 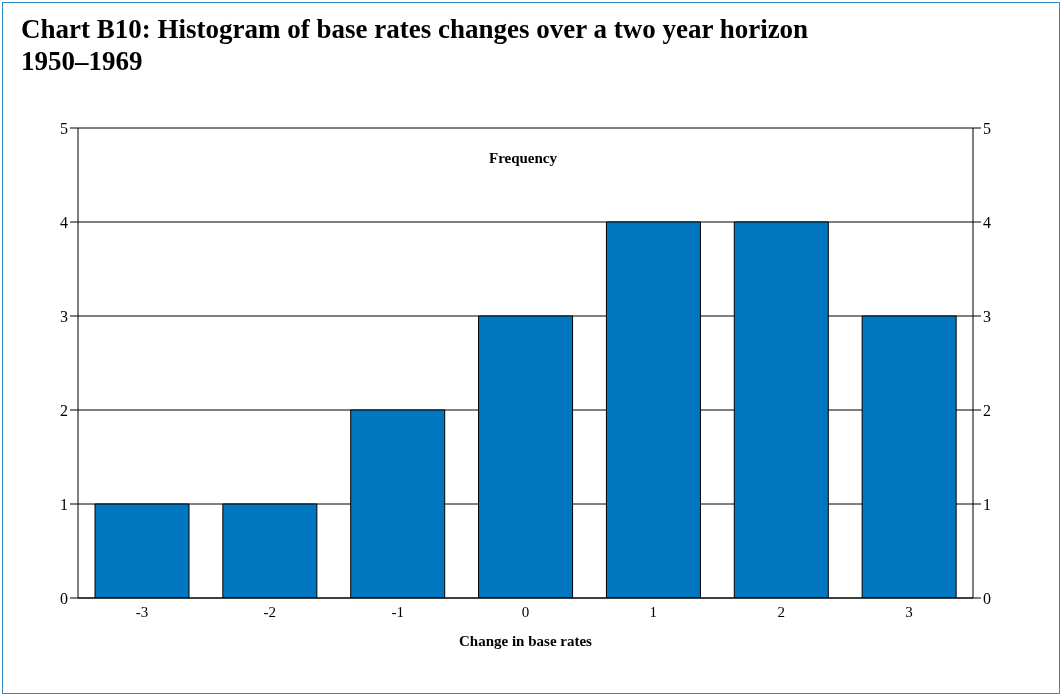 I want to click on x-tick-label: 1, so click(x=653, y=611).